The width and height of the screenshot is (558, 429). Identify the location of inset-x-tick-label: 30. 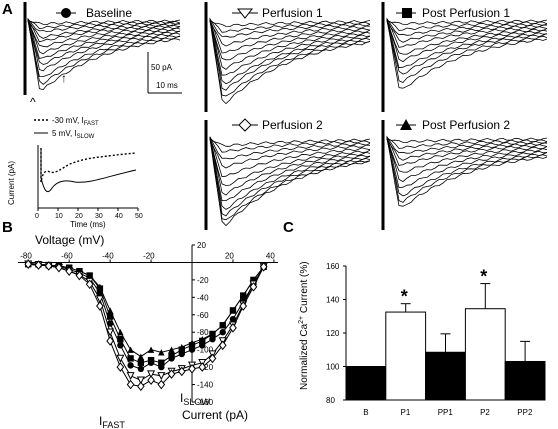
(99, 216).